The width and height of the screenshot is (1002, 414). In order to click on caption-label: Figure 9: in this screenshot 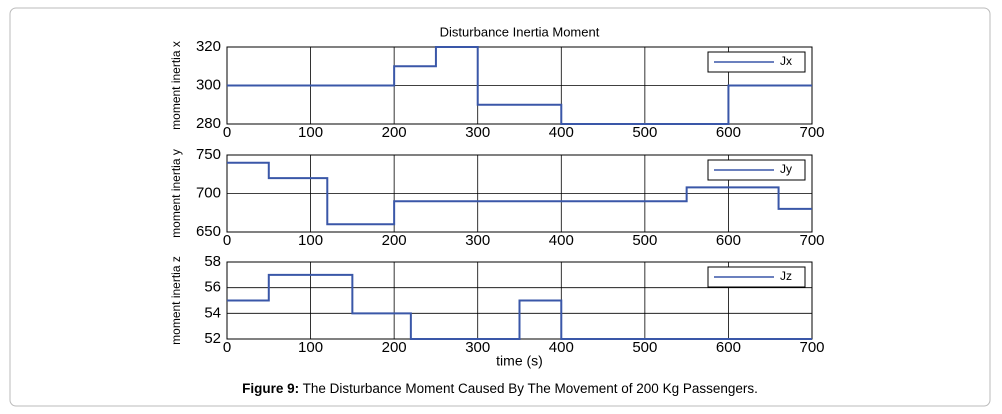, I will do `click(270, 388)`.